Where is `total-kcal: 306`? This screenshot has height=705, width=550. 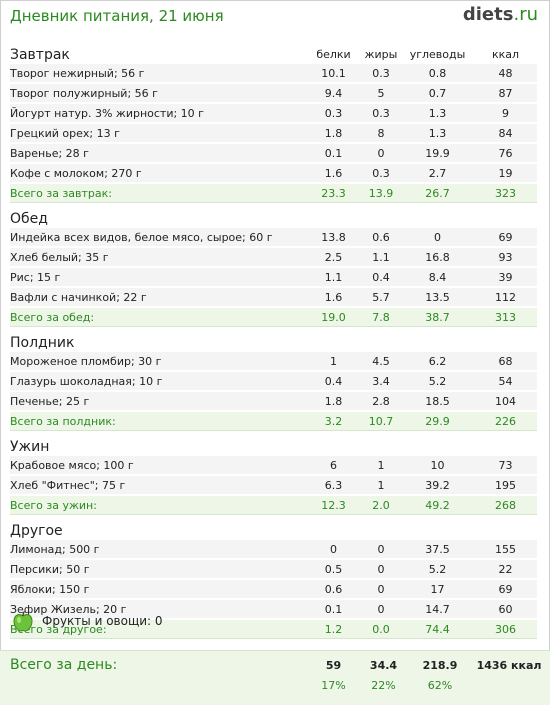
total-kcal: 306 is located at coordinates (505, 629).